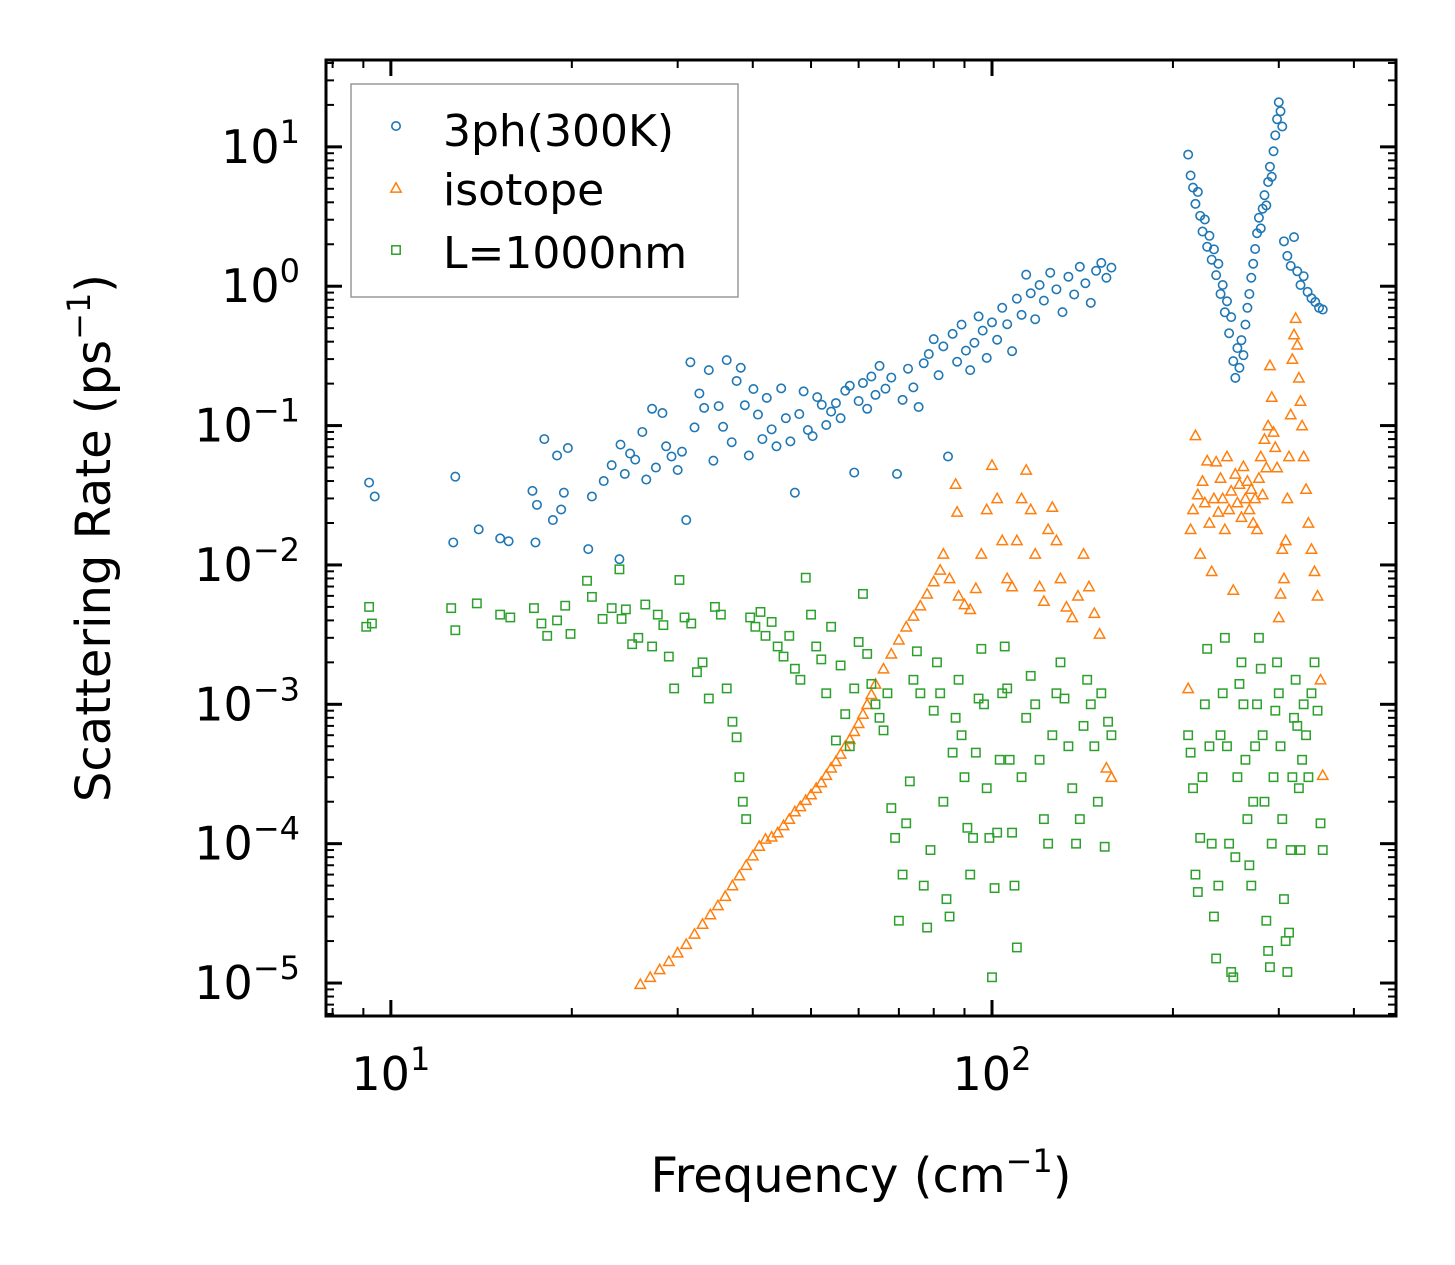 The image size is (1455, 1265). I want to click on y-tick-label-base: 10, so click(250, 286).